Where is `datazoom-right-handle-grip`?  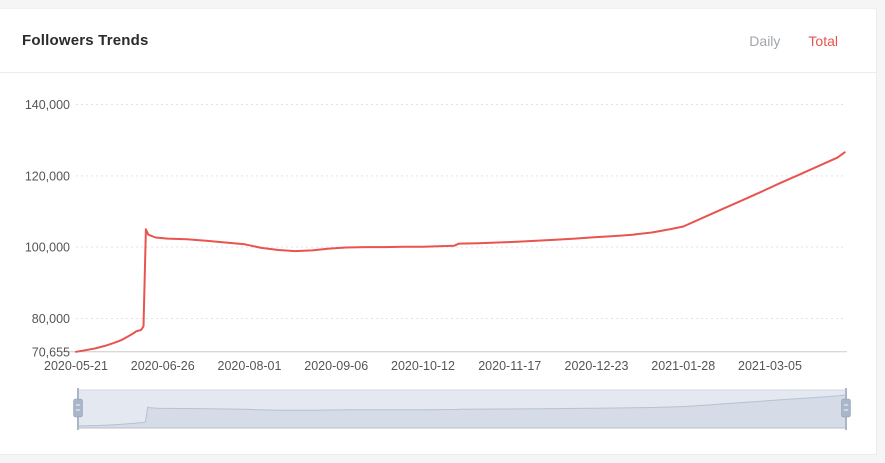
datazoom-right-handle-grip is located at coordinates (846, 408).